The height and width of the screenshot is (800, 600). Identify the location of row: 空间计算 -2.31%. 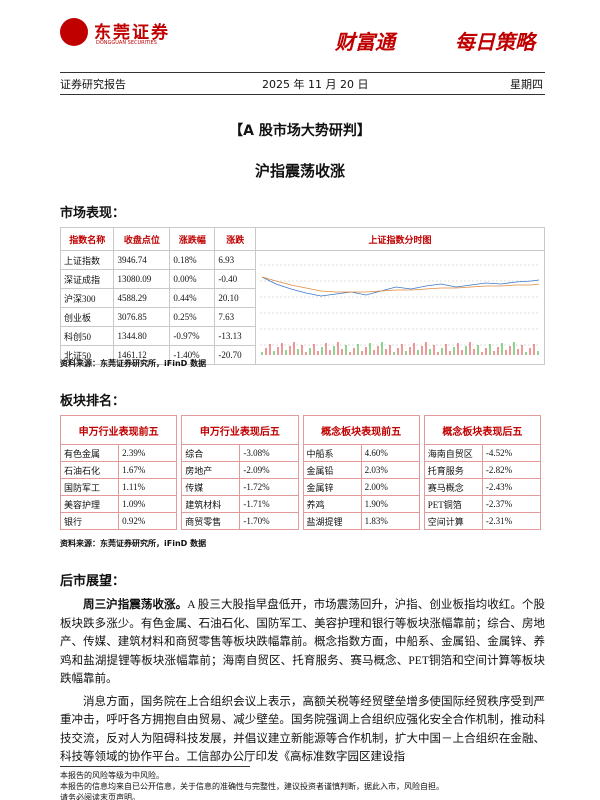
(482, 521).